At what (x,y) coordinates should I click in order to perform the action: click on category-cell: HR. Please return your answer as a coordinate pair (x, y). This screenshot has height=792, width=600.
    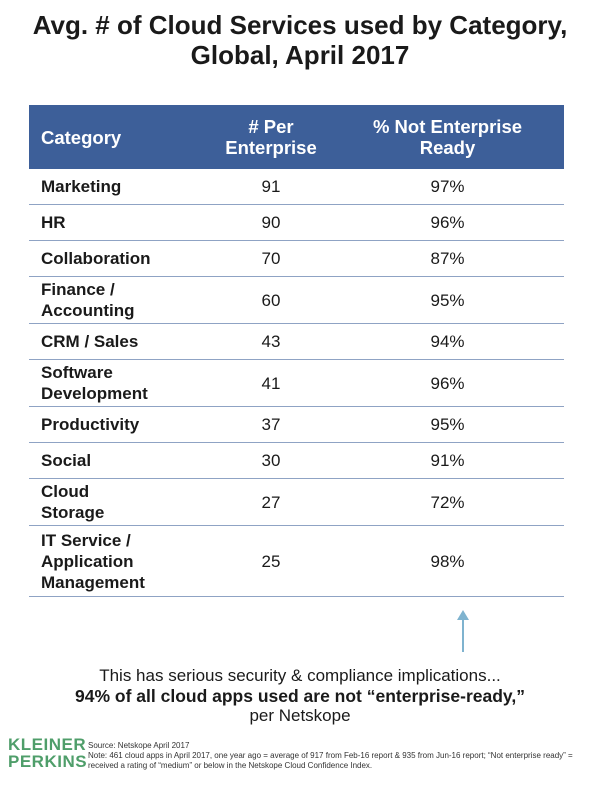
    Looking at the image, I should click on (120, 222).